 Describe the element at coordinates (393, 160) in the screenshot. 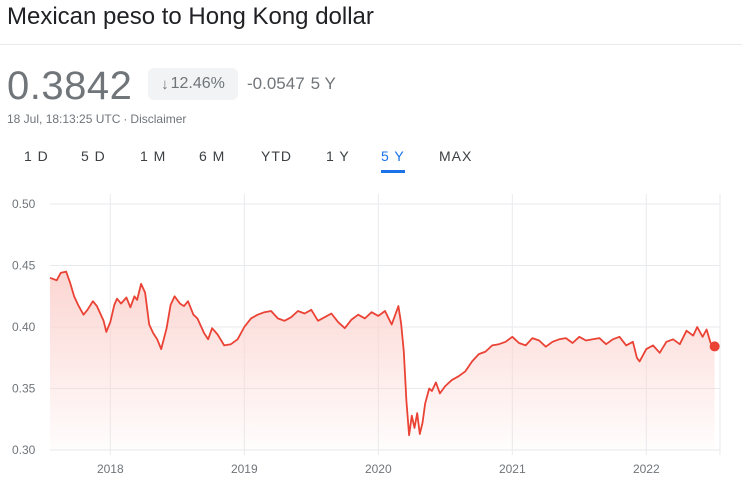

I see `tab-5y: 5 Y` at that location.